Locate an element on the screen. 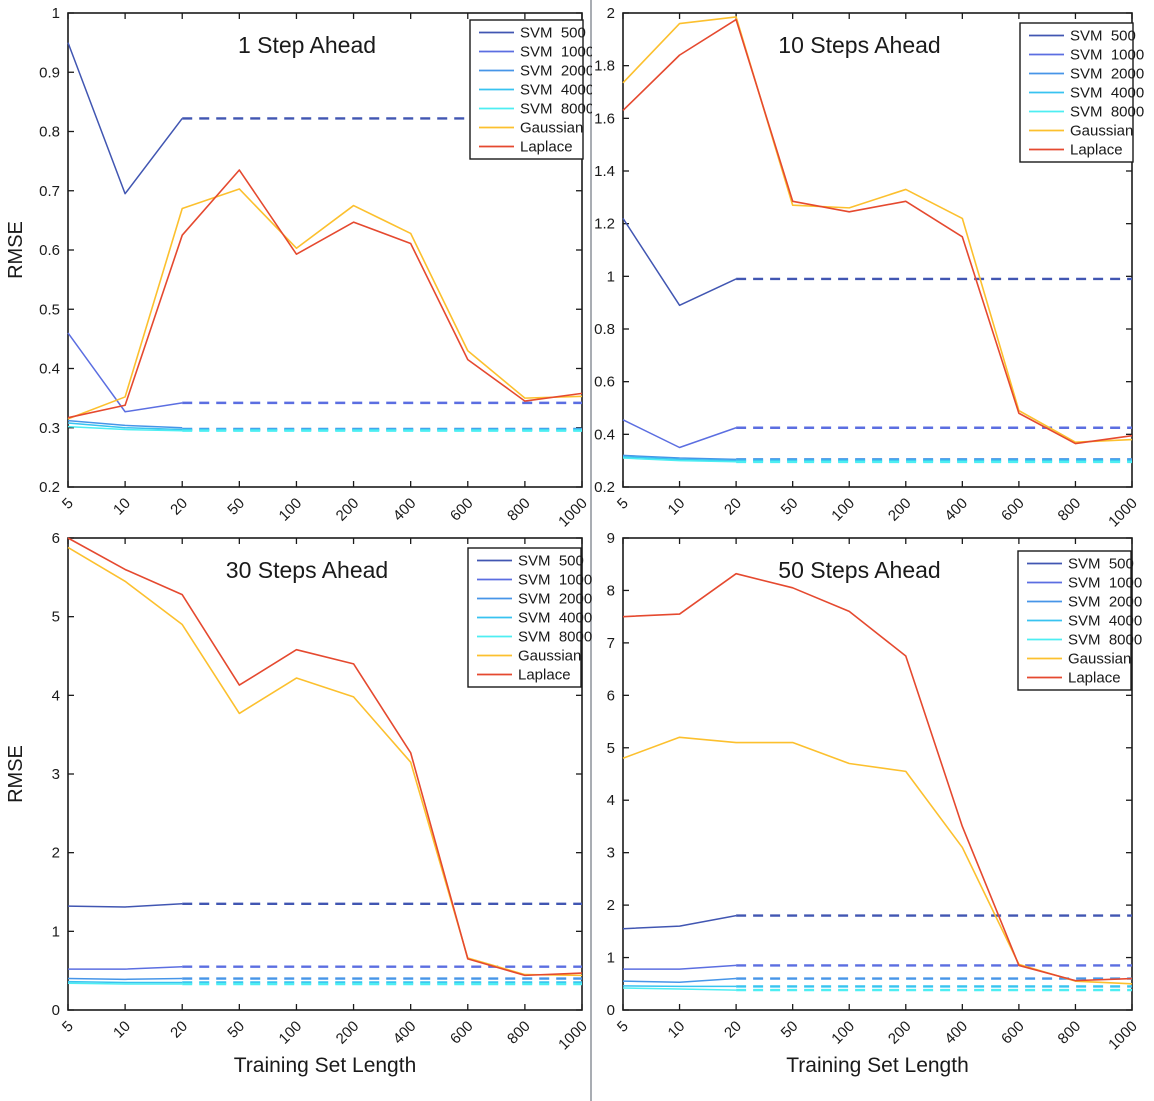 The width and height of the screenshot is (1154, 1101). y-tick-label: 1.6 is located at coordinates (604, 118).